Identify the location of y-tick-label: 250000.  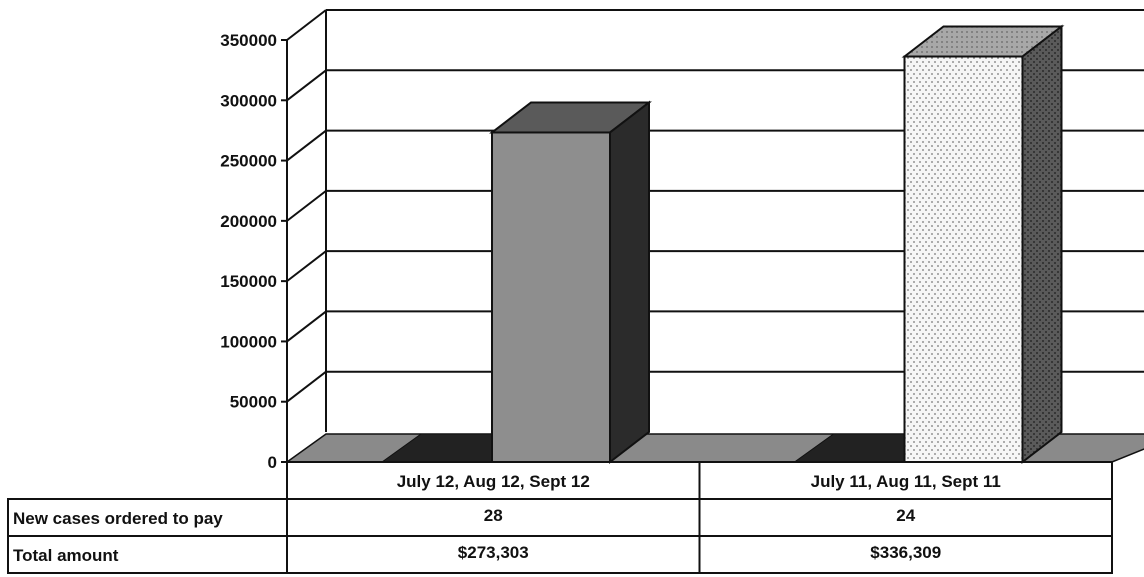
(248, 161).